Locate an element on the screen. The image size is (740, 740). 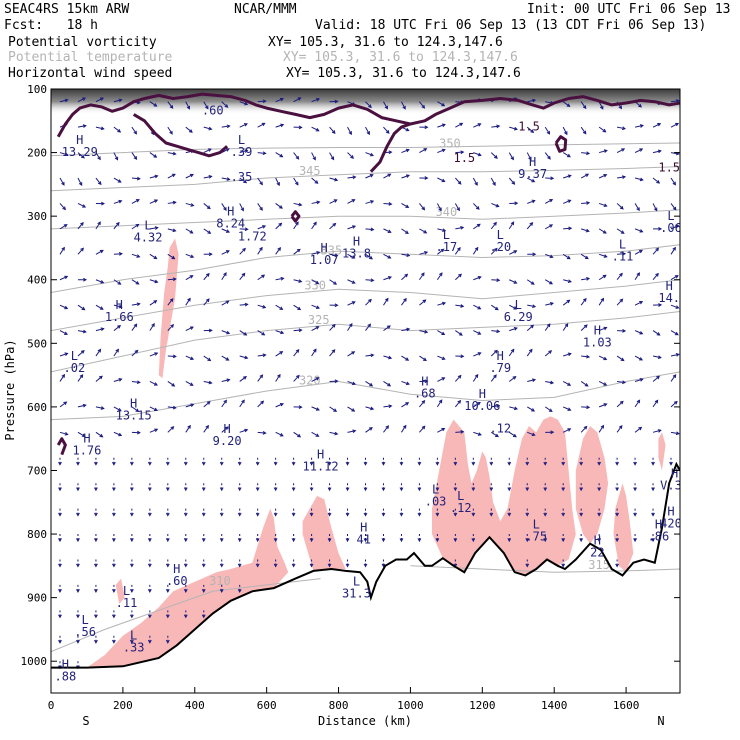
extremum-value-30: .75 is located at coordinates (536, 536).